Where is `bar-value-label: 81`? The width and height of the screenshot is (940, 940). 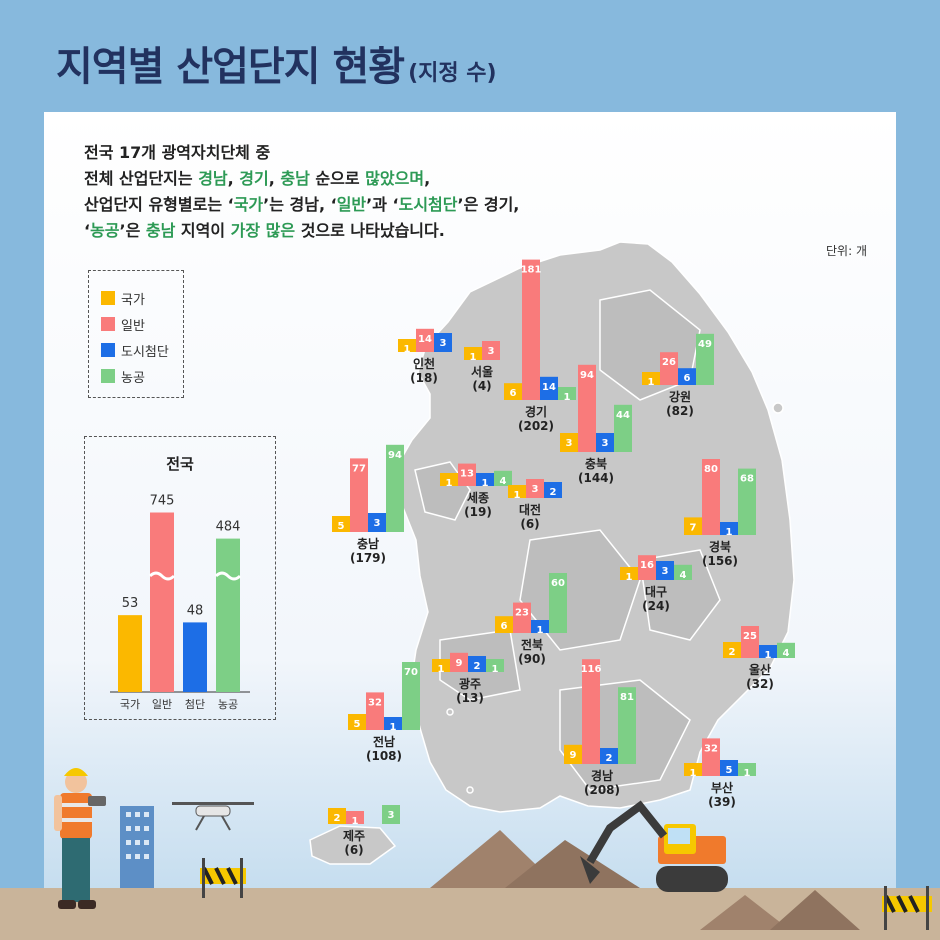
bar-value-label: 81 is located at coordinates (627, 697).